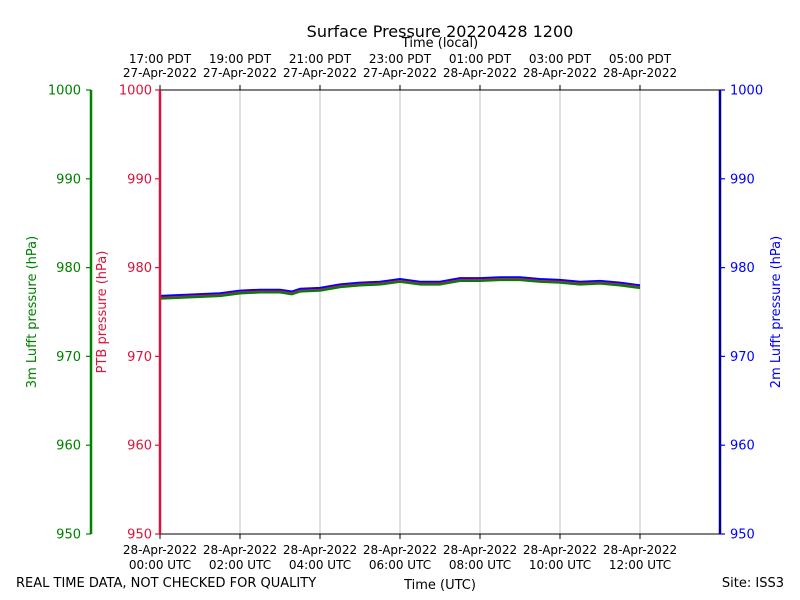 The image size is (800, 600). What do you see at coordinates (742, 357) in the screenshot?
I see `lufft2m-tick-label: 970` at bounding box center [742, 357].